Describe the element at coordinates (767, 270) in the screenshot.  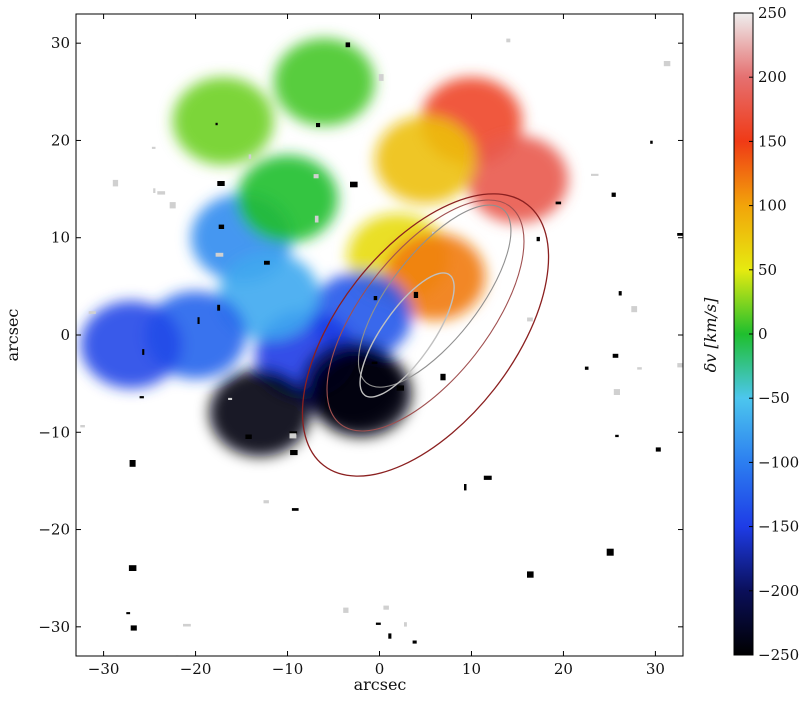
I see `colorbar-tick-label: 50` at that location.